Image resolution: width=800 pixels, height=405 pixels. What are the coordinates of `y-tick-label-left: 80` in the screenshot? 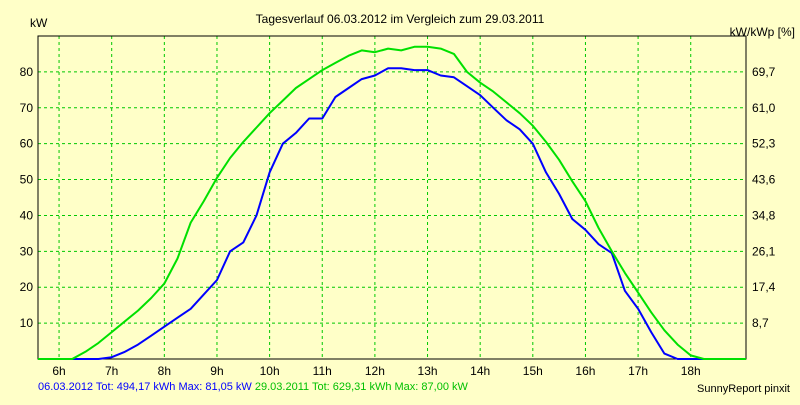 It's located at (27, 72).